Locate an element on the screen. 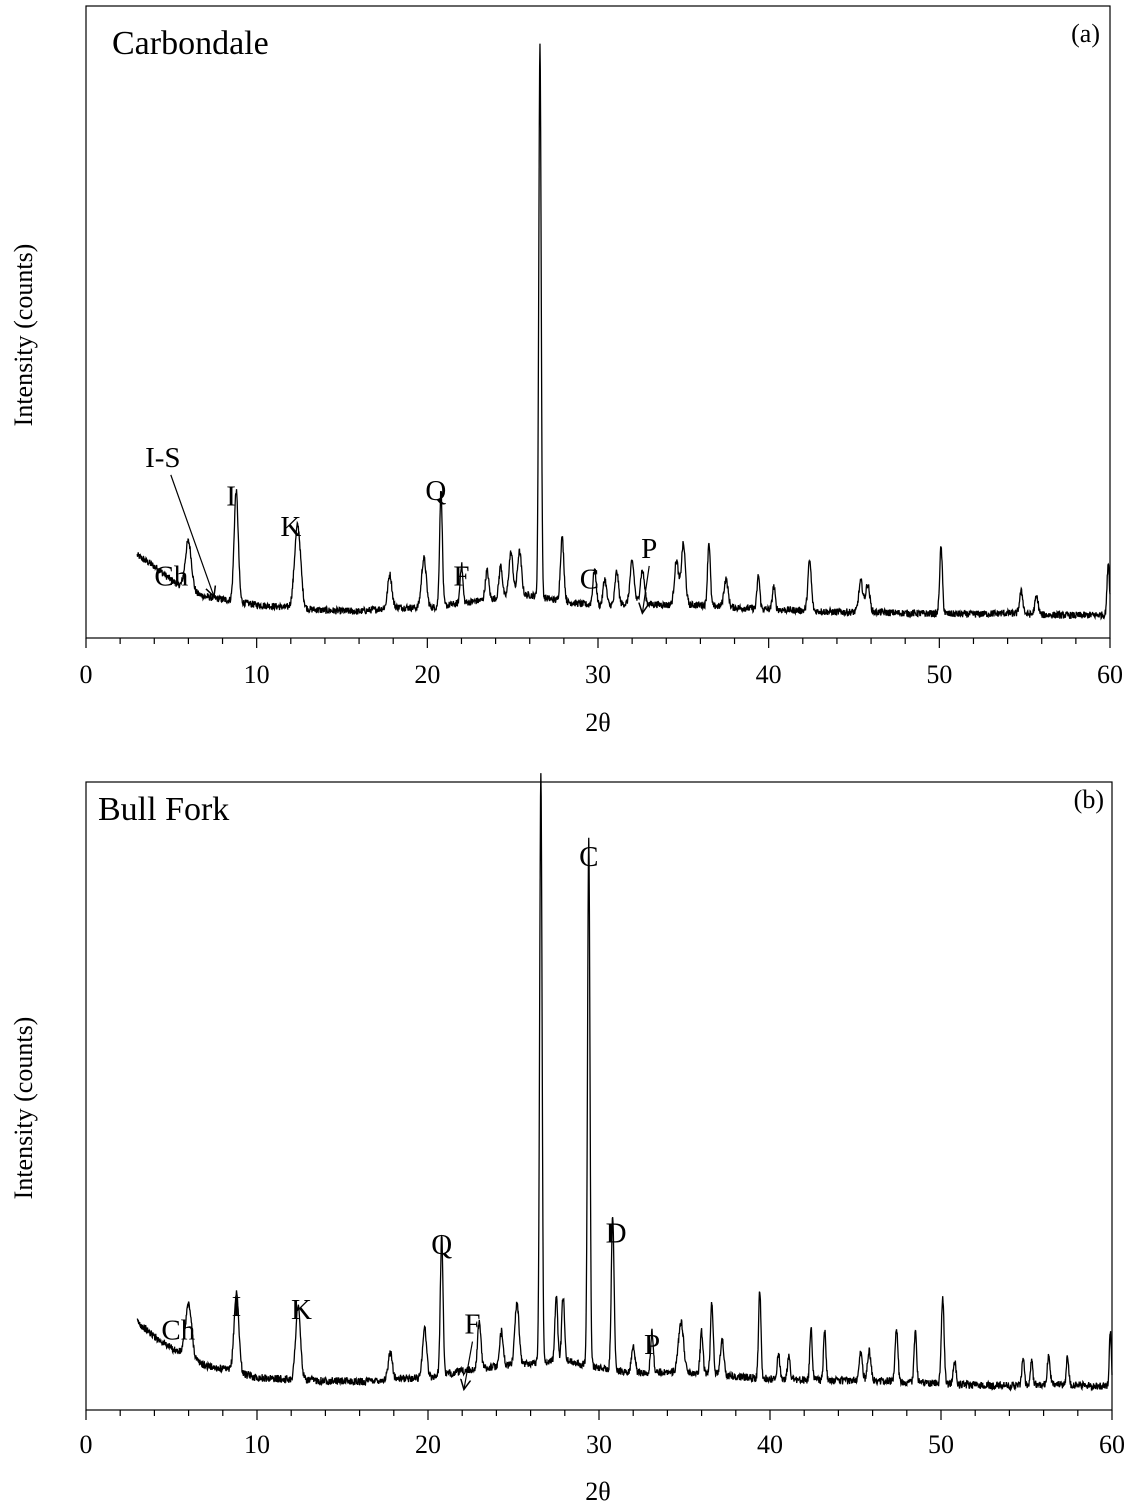 This screenshot has width=1137, height=1510. panel-label-a: (a) is located at coordinates (1085, 33).